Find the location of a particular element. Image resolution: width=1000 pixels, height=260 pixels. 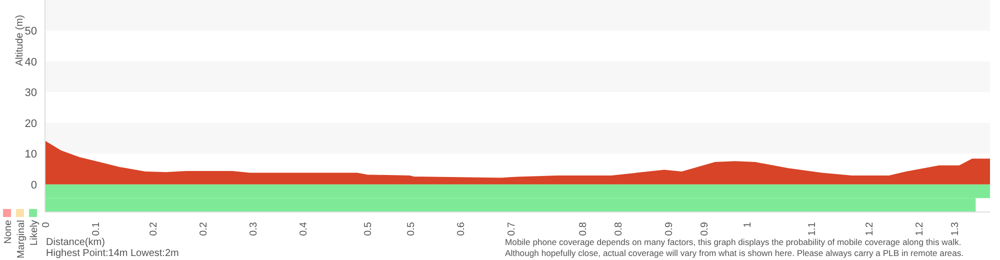

y-tick-label: 20 is located at coordinates (30, 124).